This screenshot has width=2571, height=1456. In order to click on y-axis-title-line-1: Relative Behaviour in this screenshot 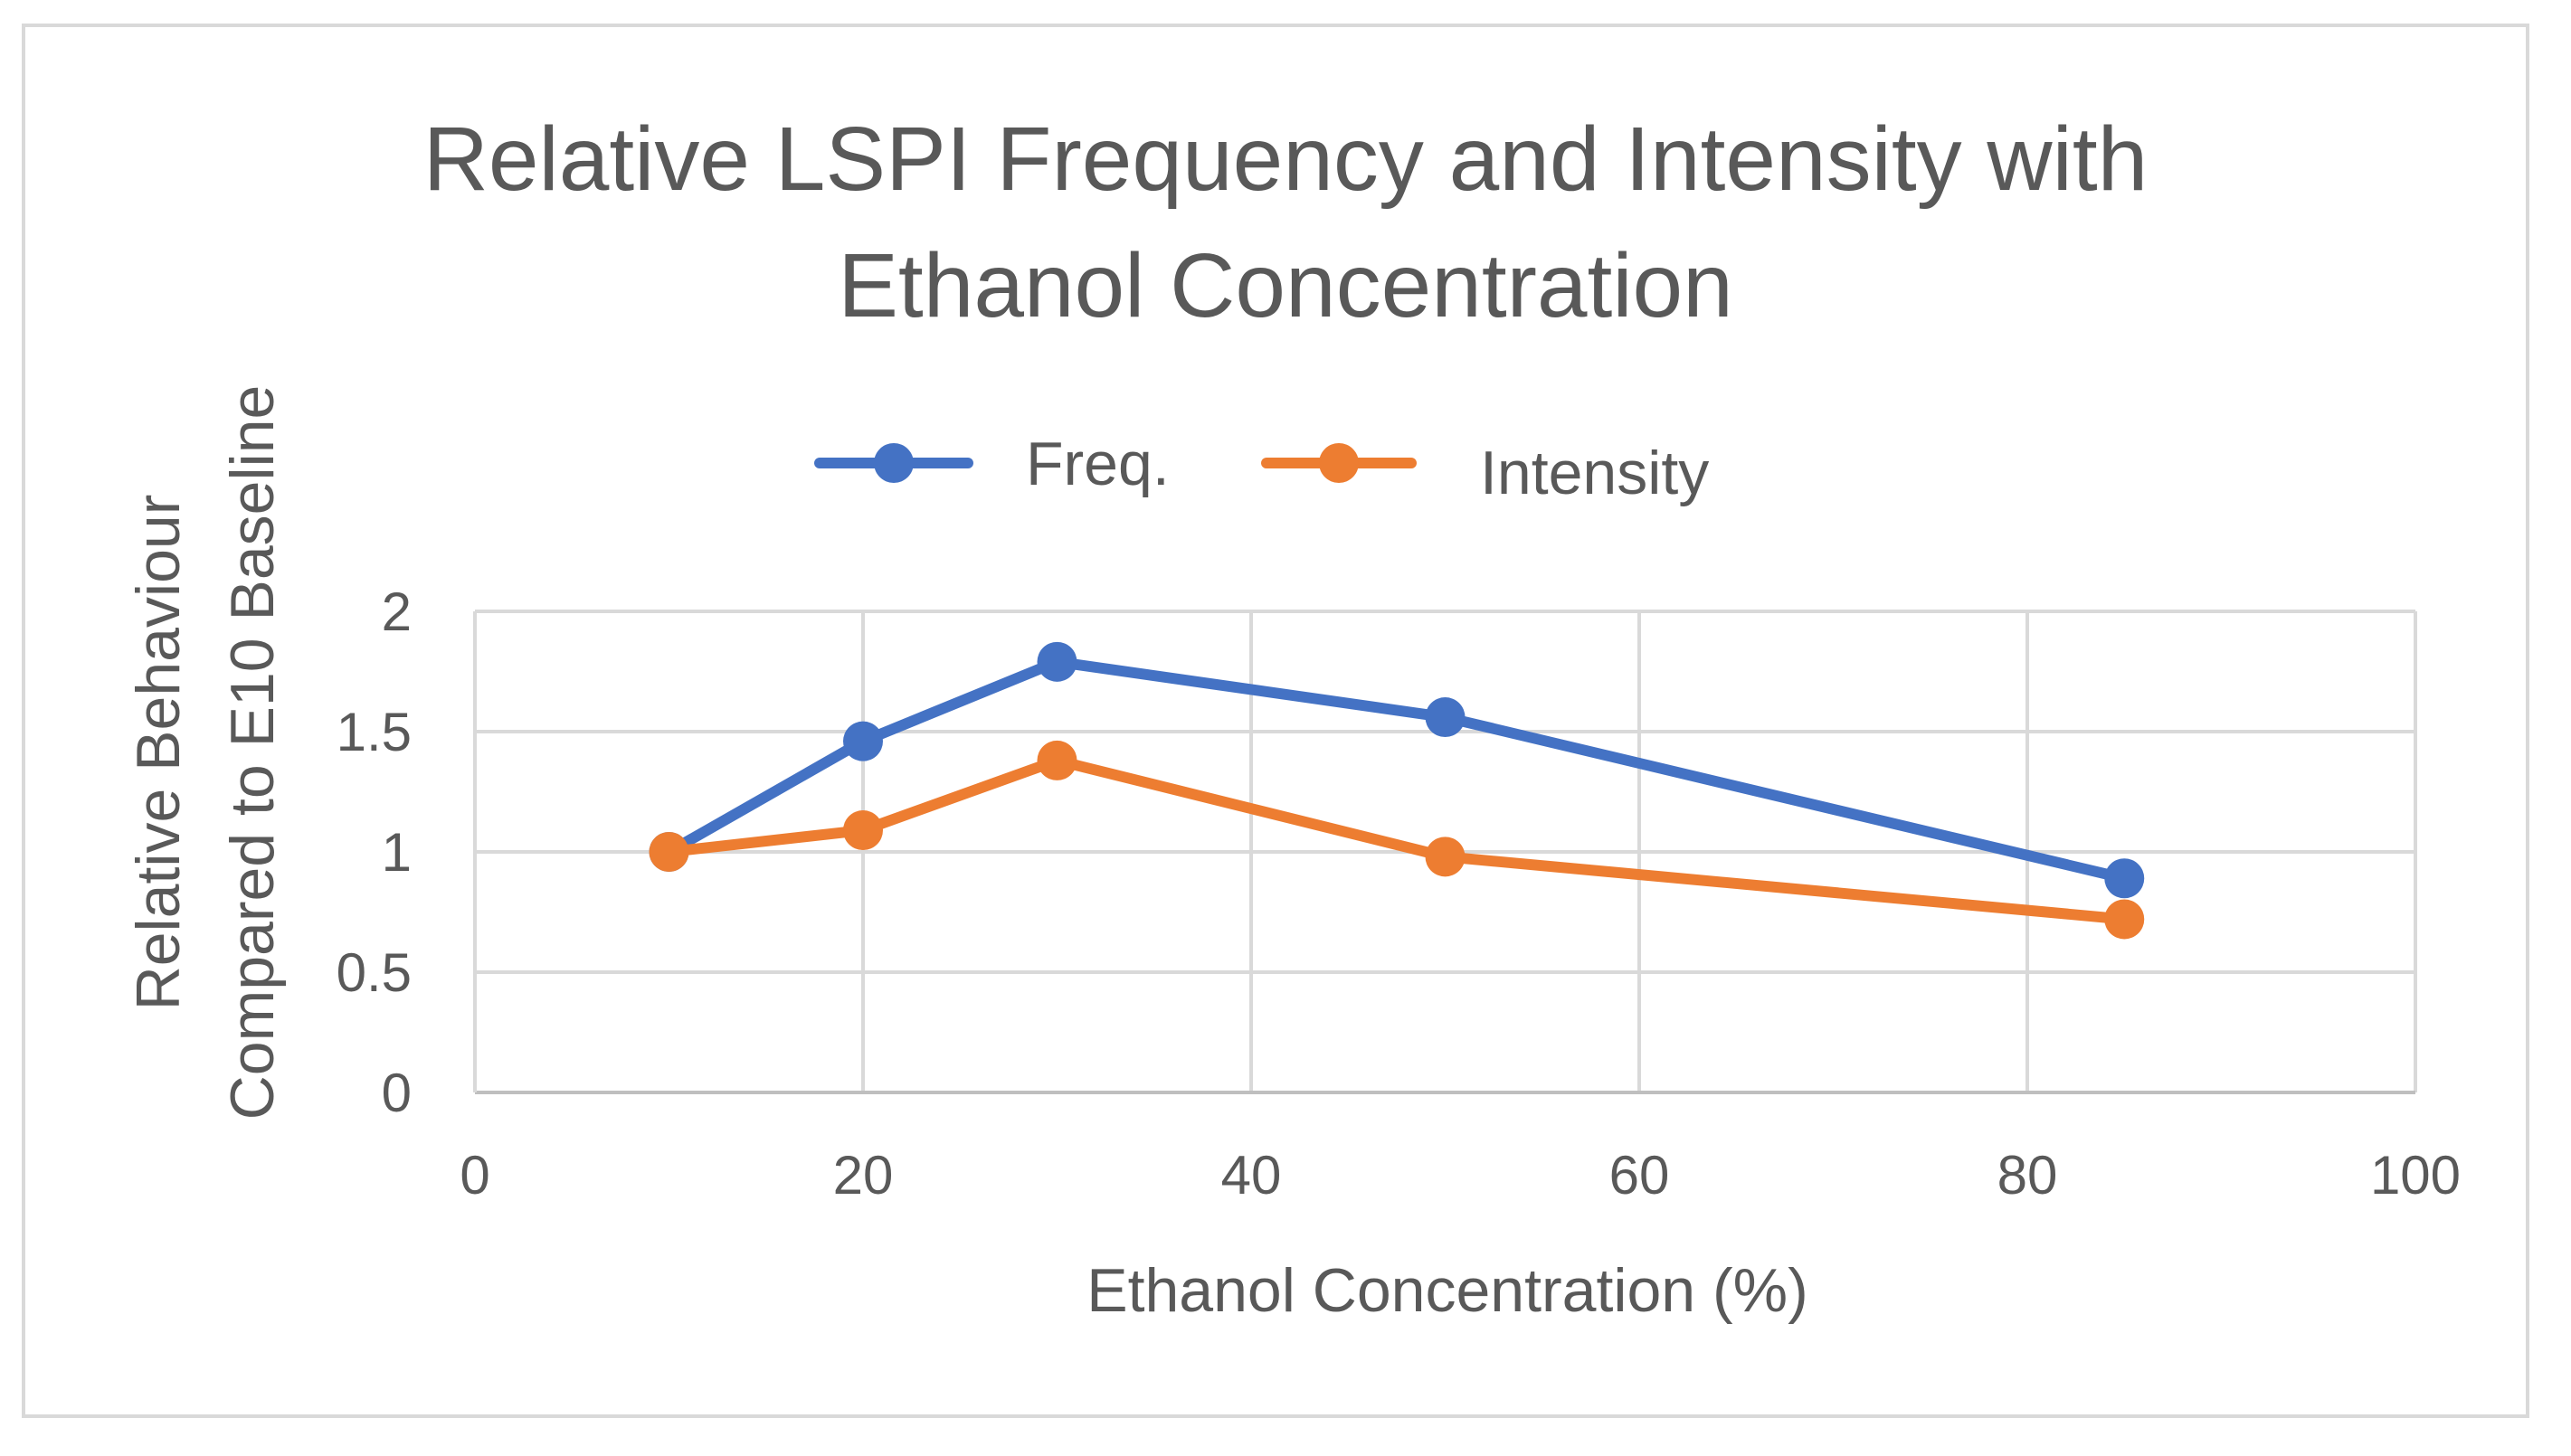, I will do `click(158, 753)`.